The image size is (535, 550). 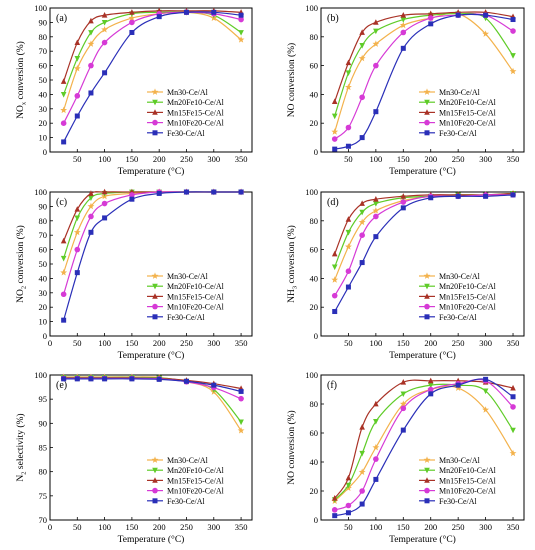 I want to click on series-line, so click(x=152, y=53).